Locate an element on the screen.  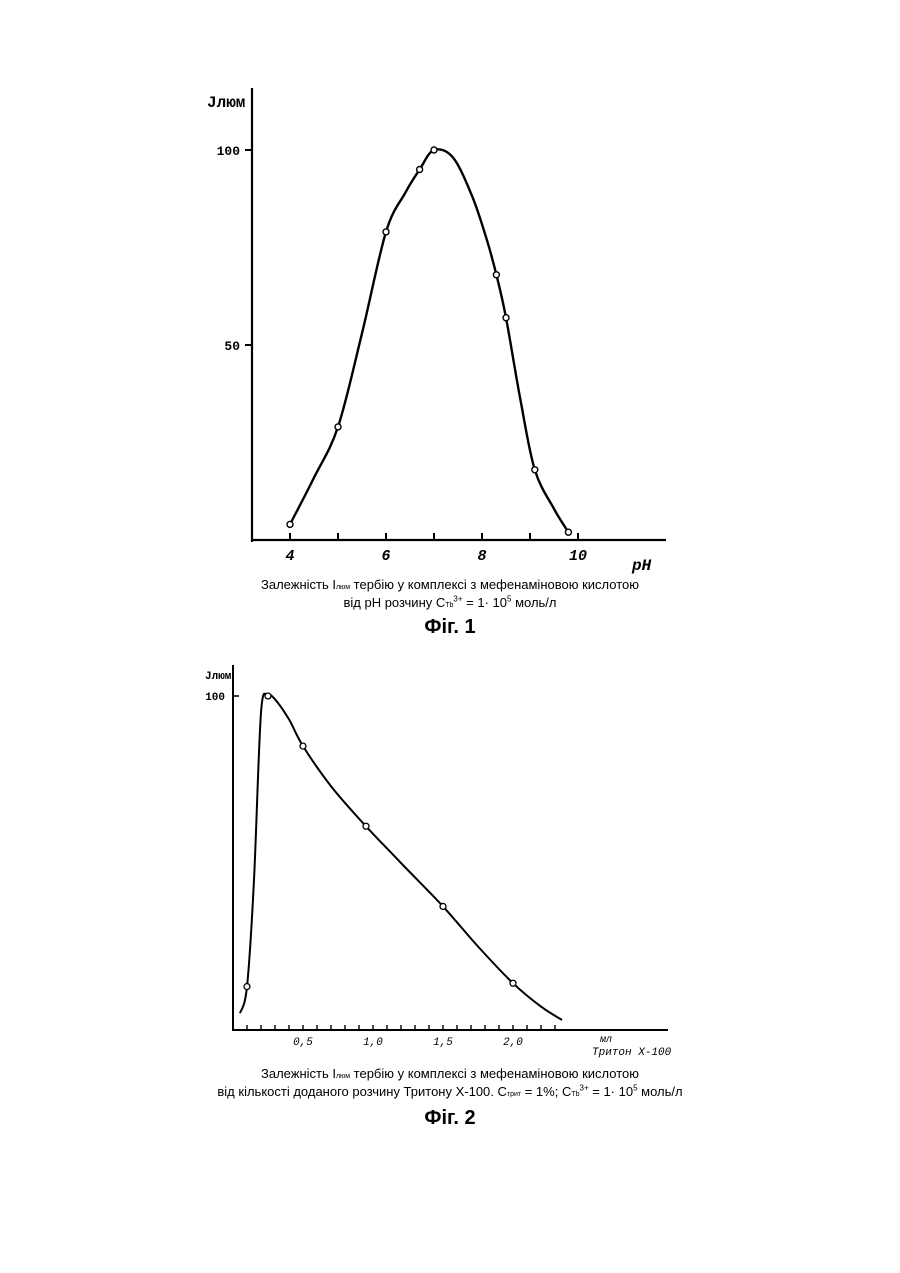
caption-2-subscript-trit: трит is located at coordinates (514, 1094).